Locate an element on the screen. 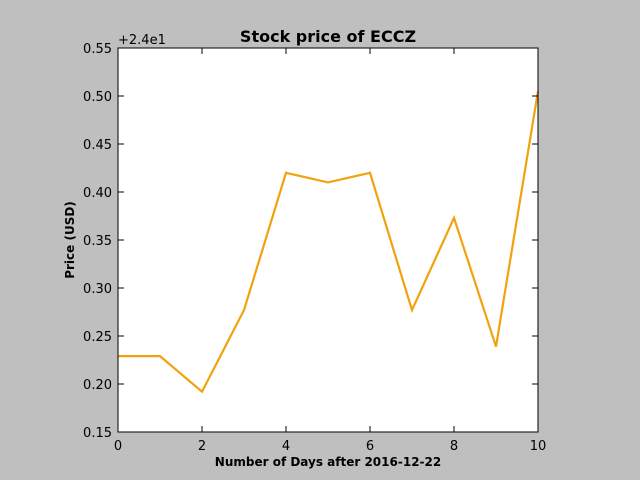  y-tick-label: 0.50 is located at coordinates (97, 97).